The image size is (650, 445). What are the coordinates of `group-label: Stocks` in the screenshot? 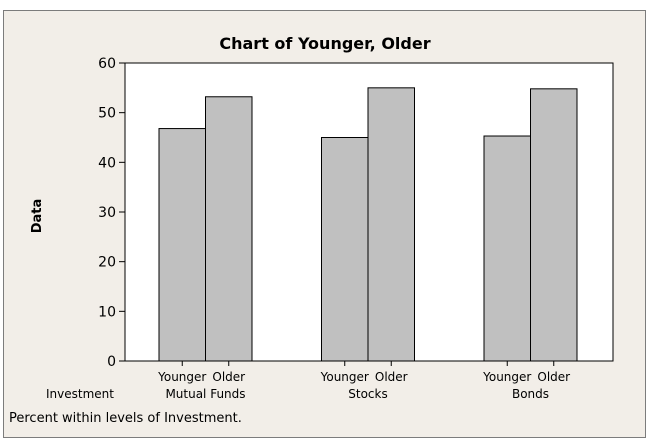 It's located at (367, 394).